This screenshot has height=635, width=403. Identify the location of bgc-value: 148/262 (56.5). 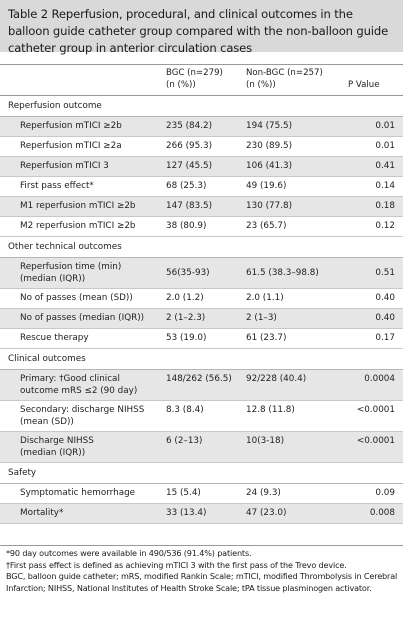
(199, 379).